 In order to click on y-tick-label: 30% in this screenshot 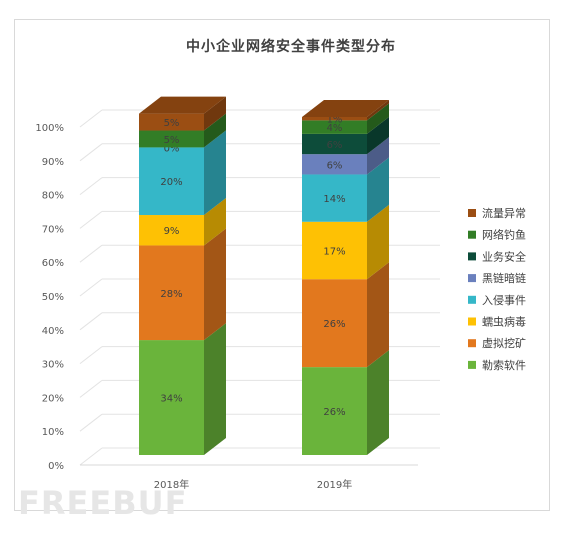, I will do `click(53, 365)`.